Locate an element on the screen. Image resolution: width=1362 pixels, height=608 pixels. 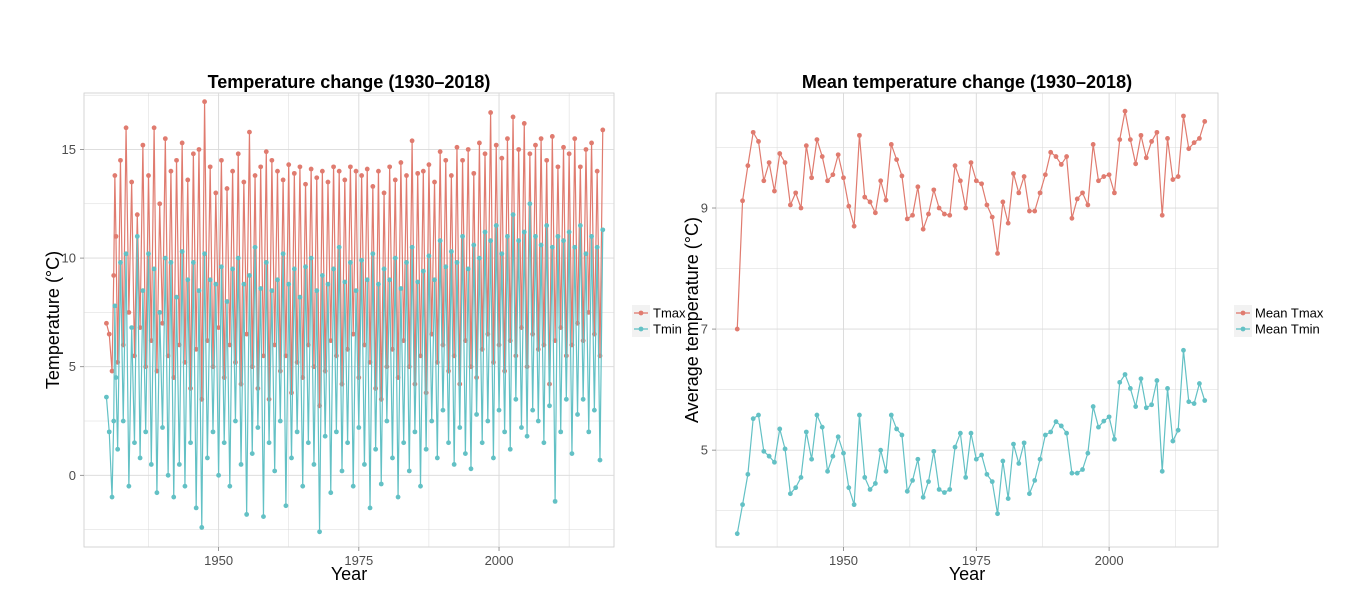
legend-key-point is located at coordinates (641, 329).